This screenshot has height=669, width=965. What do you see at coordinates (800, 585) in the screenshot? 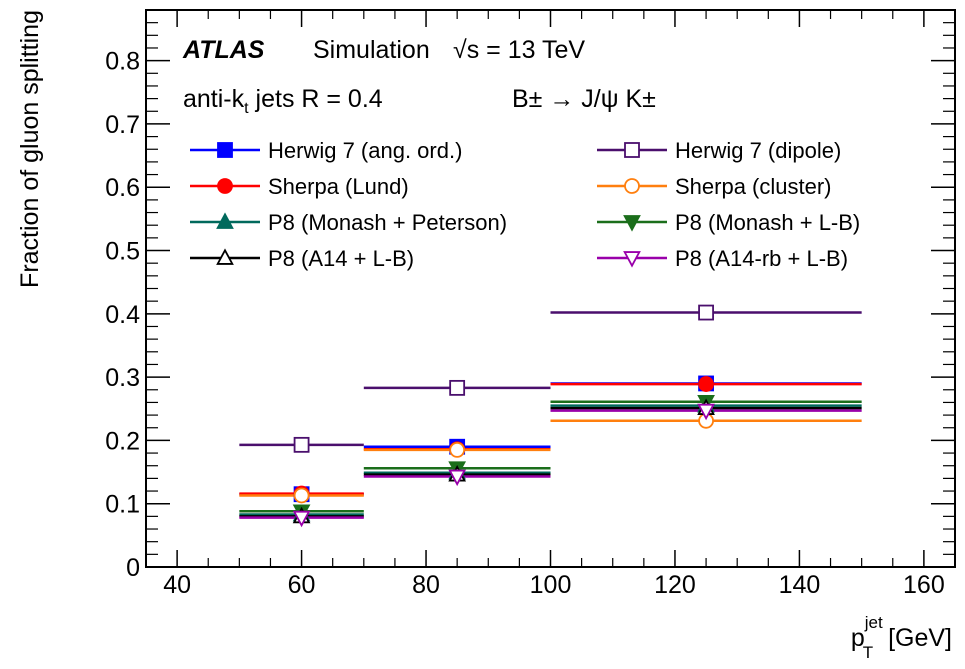
I see `x-tick-label: 140` at bounding box center [800, 585].